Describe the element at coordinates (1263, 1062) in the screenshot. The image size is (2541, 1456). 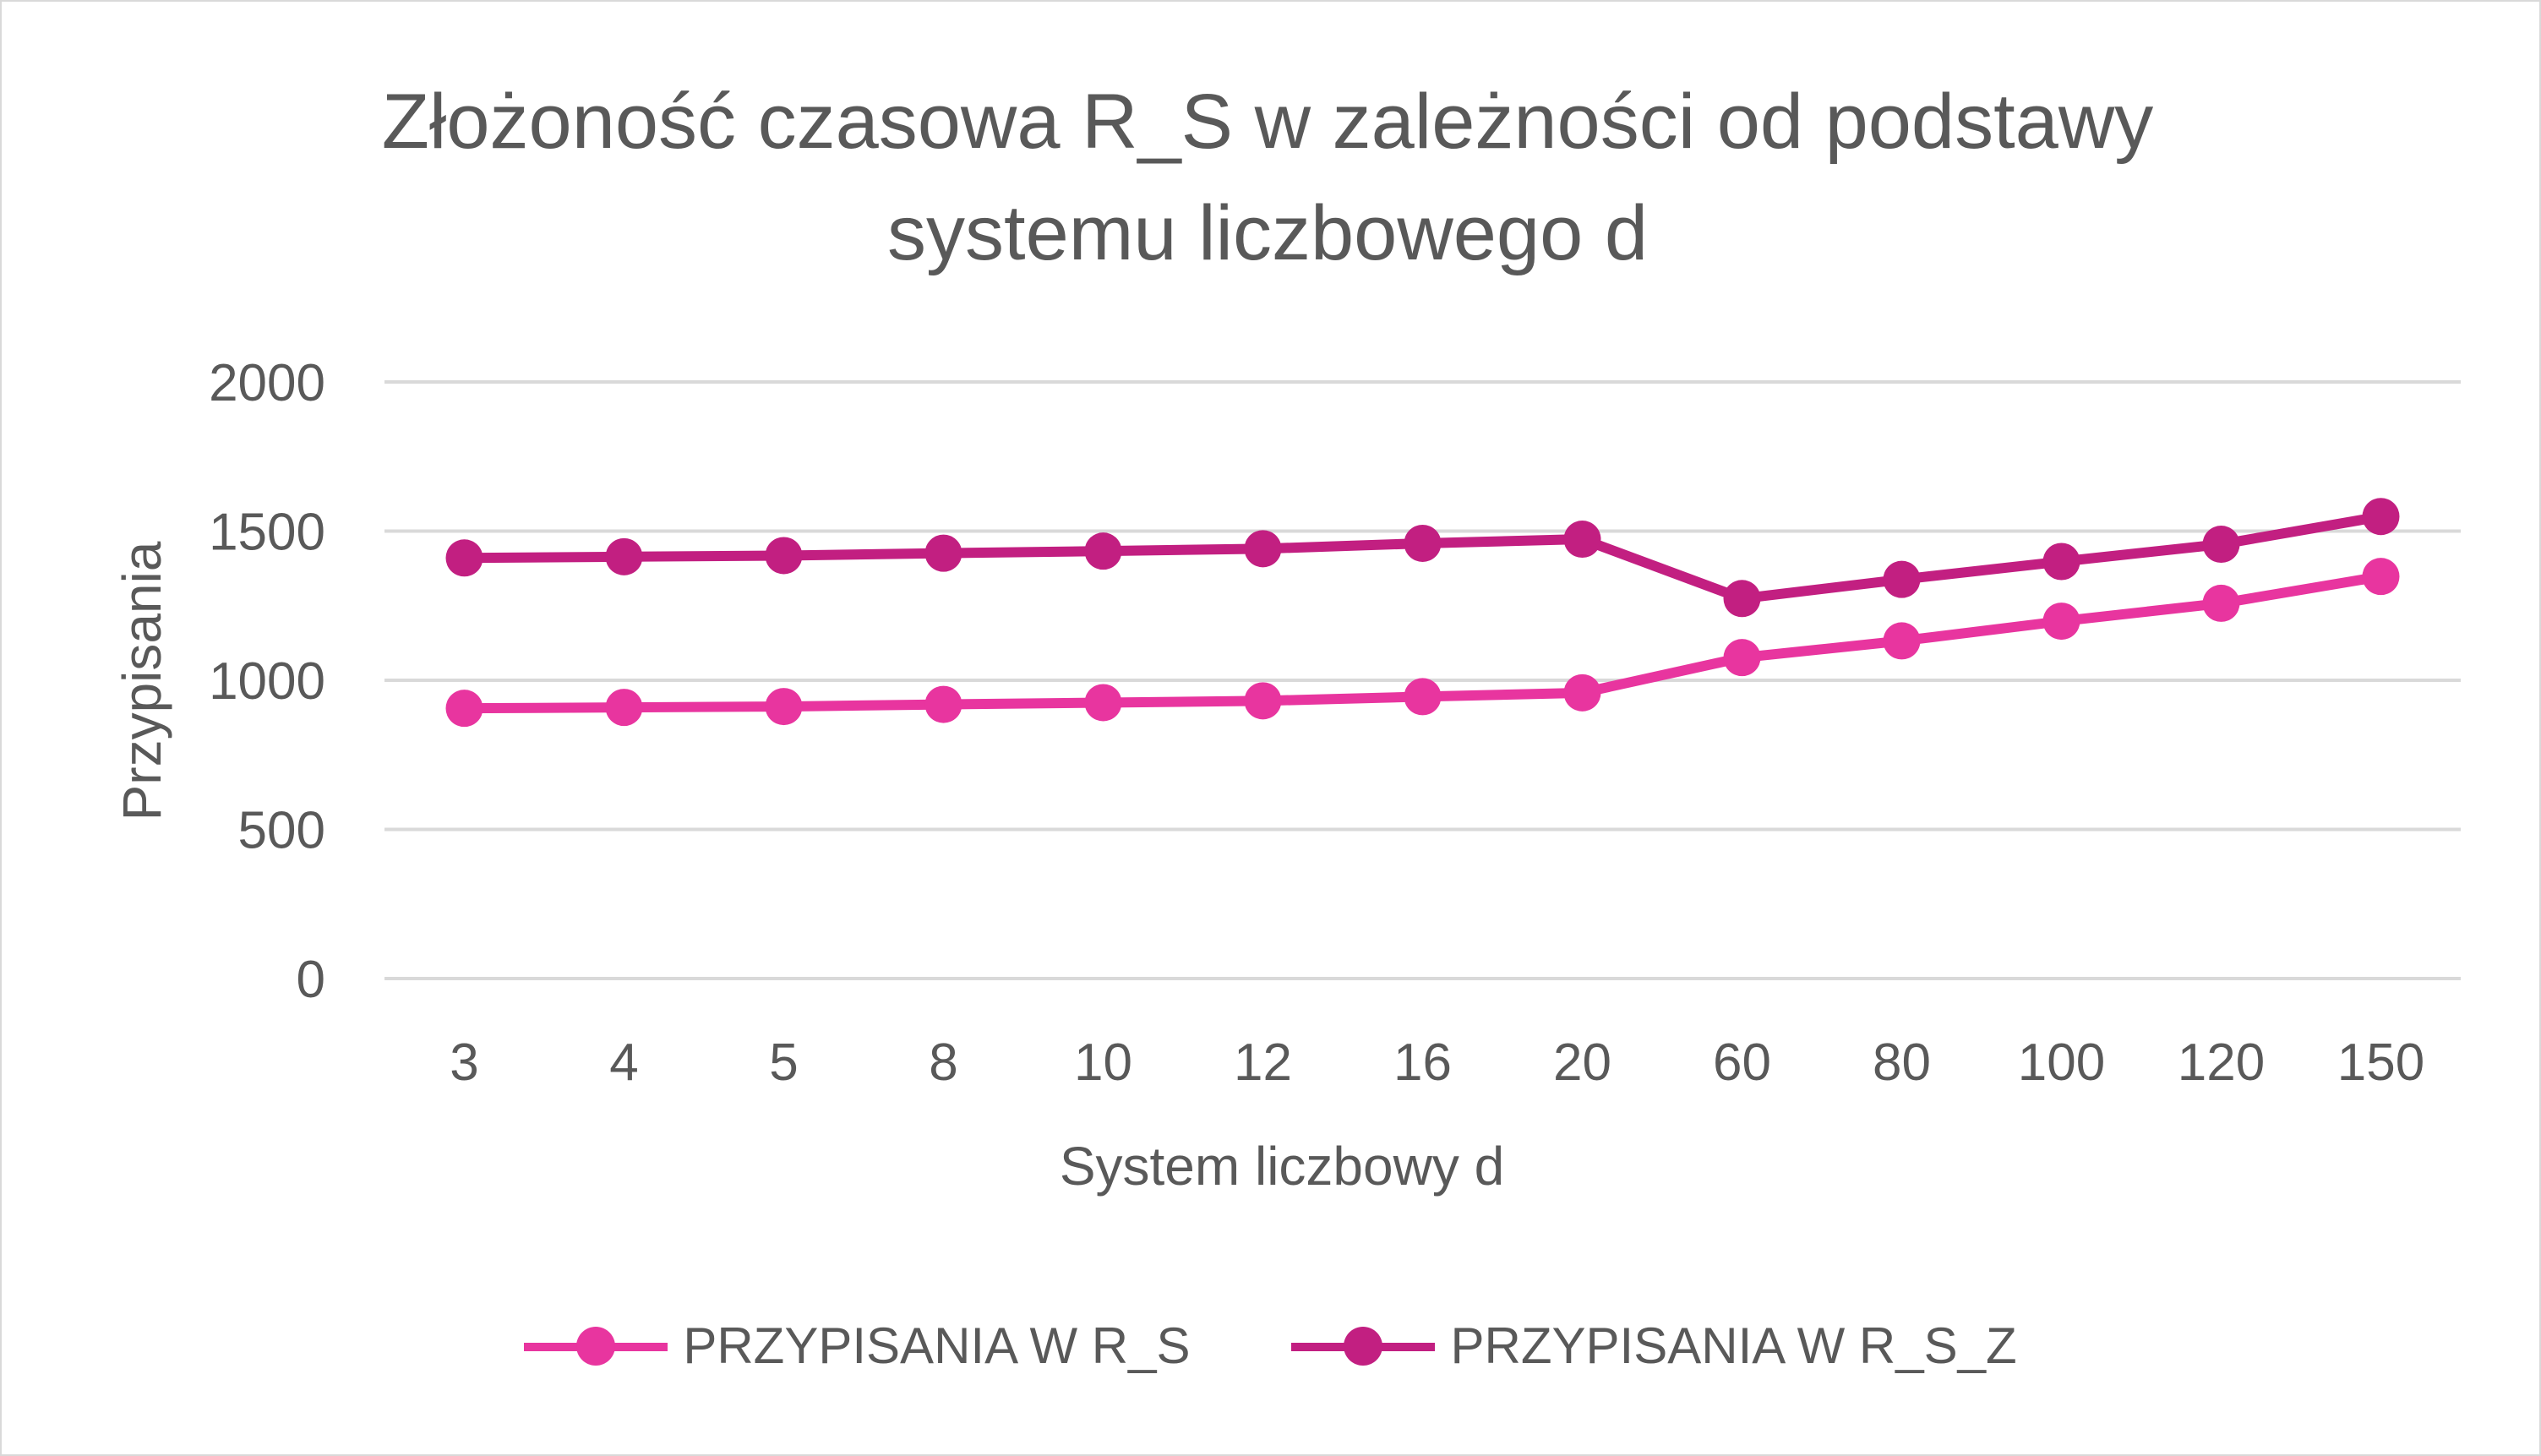
I see `x-tick-label-12: 12` at that location.